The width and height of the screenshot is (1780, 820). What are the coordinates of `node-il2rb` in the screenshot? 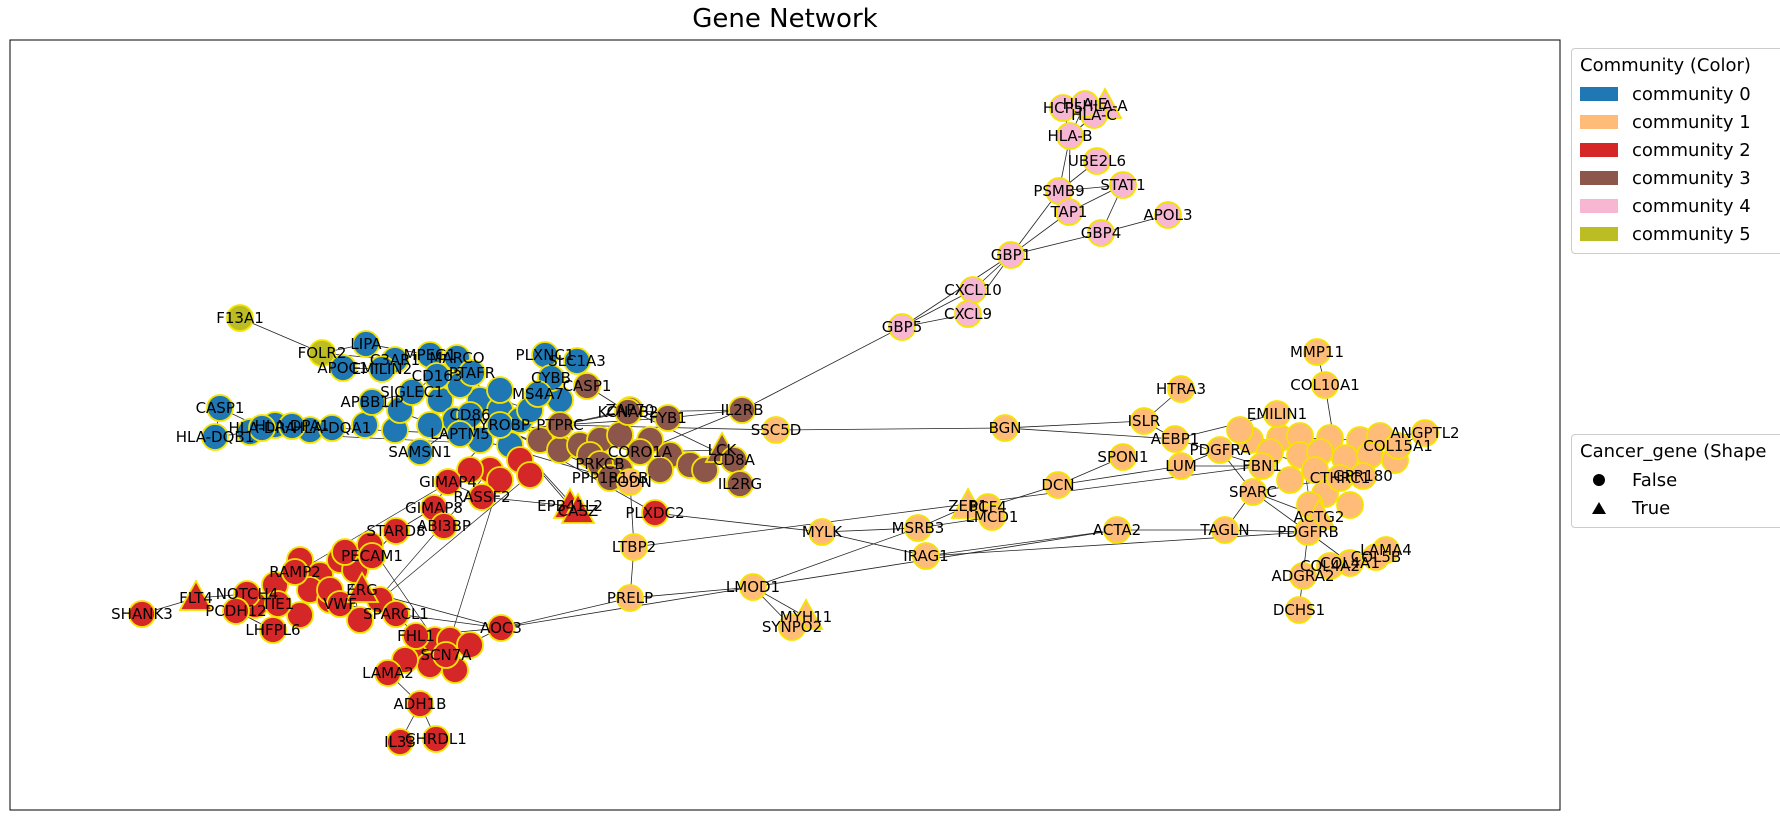 It's located at (742, 410).